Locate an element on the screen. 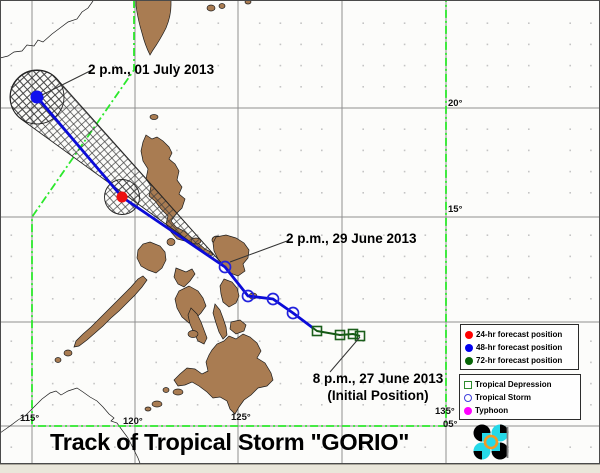 The width and height of the screenshot is (600, 473). china-coastline is located at coordinates (47, 29).